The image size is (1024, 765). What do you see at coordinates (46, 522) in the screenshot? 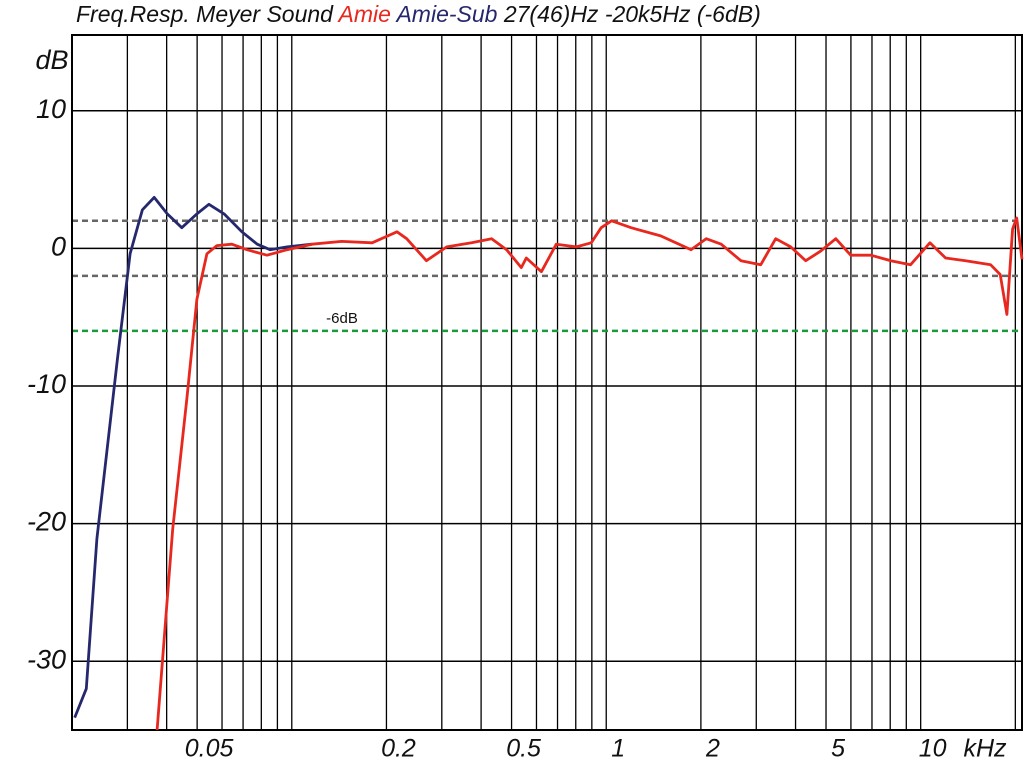
I see `y-tick-label: -20` at bounding box center [46, 522].